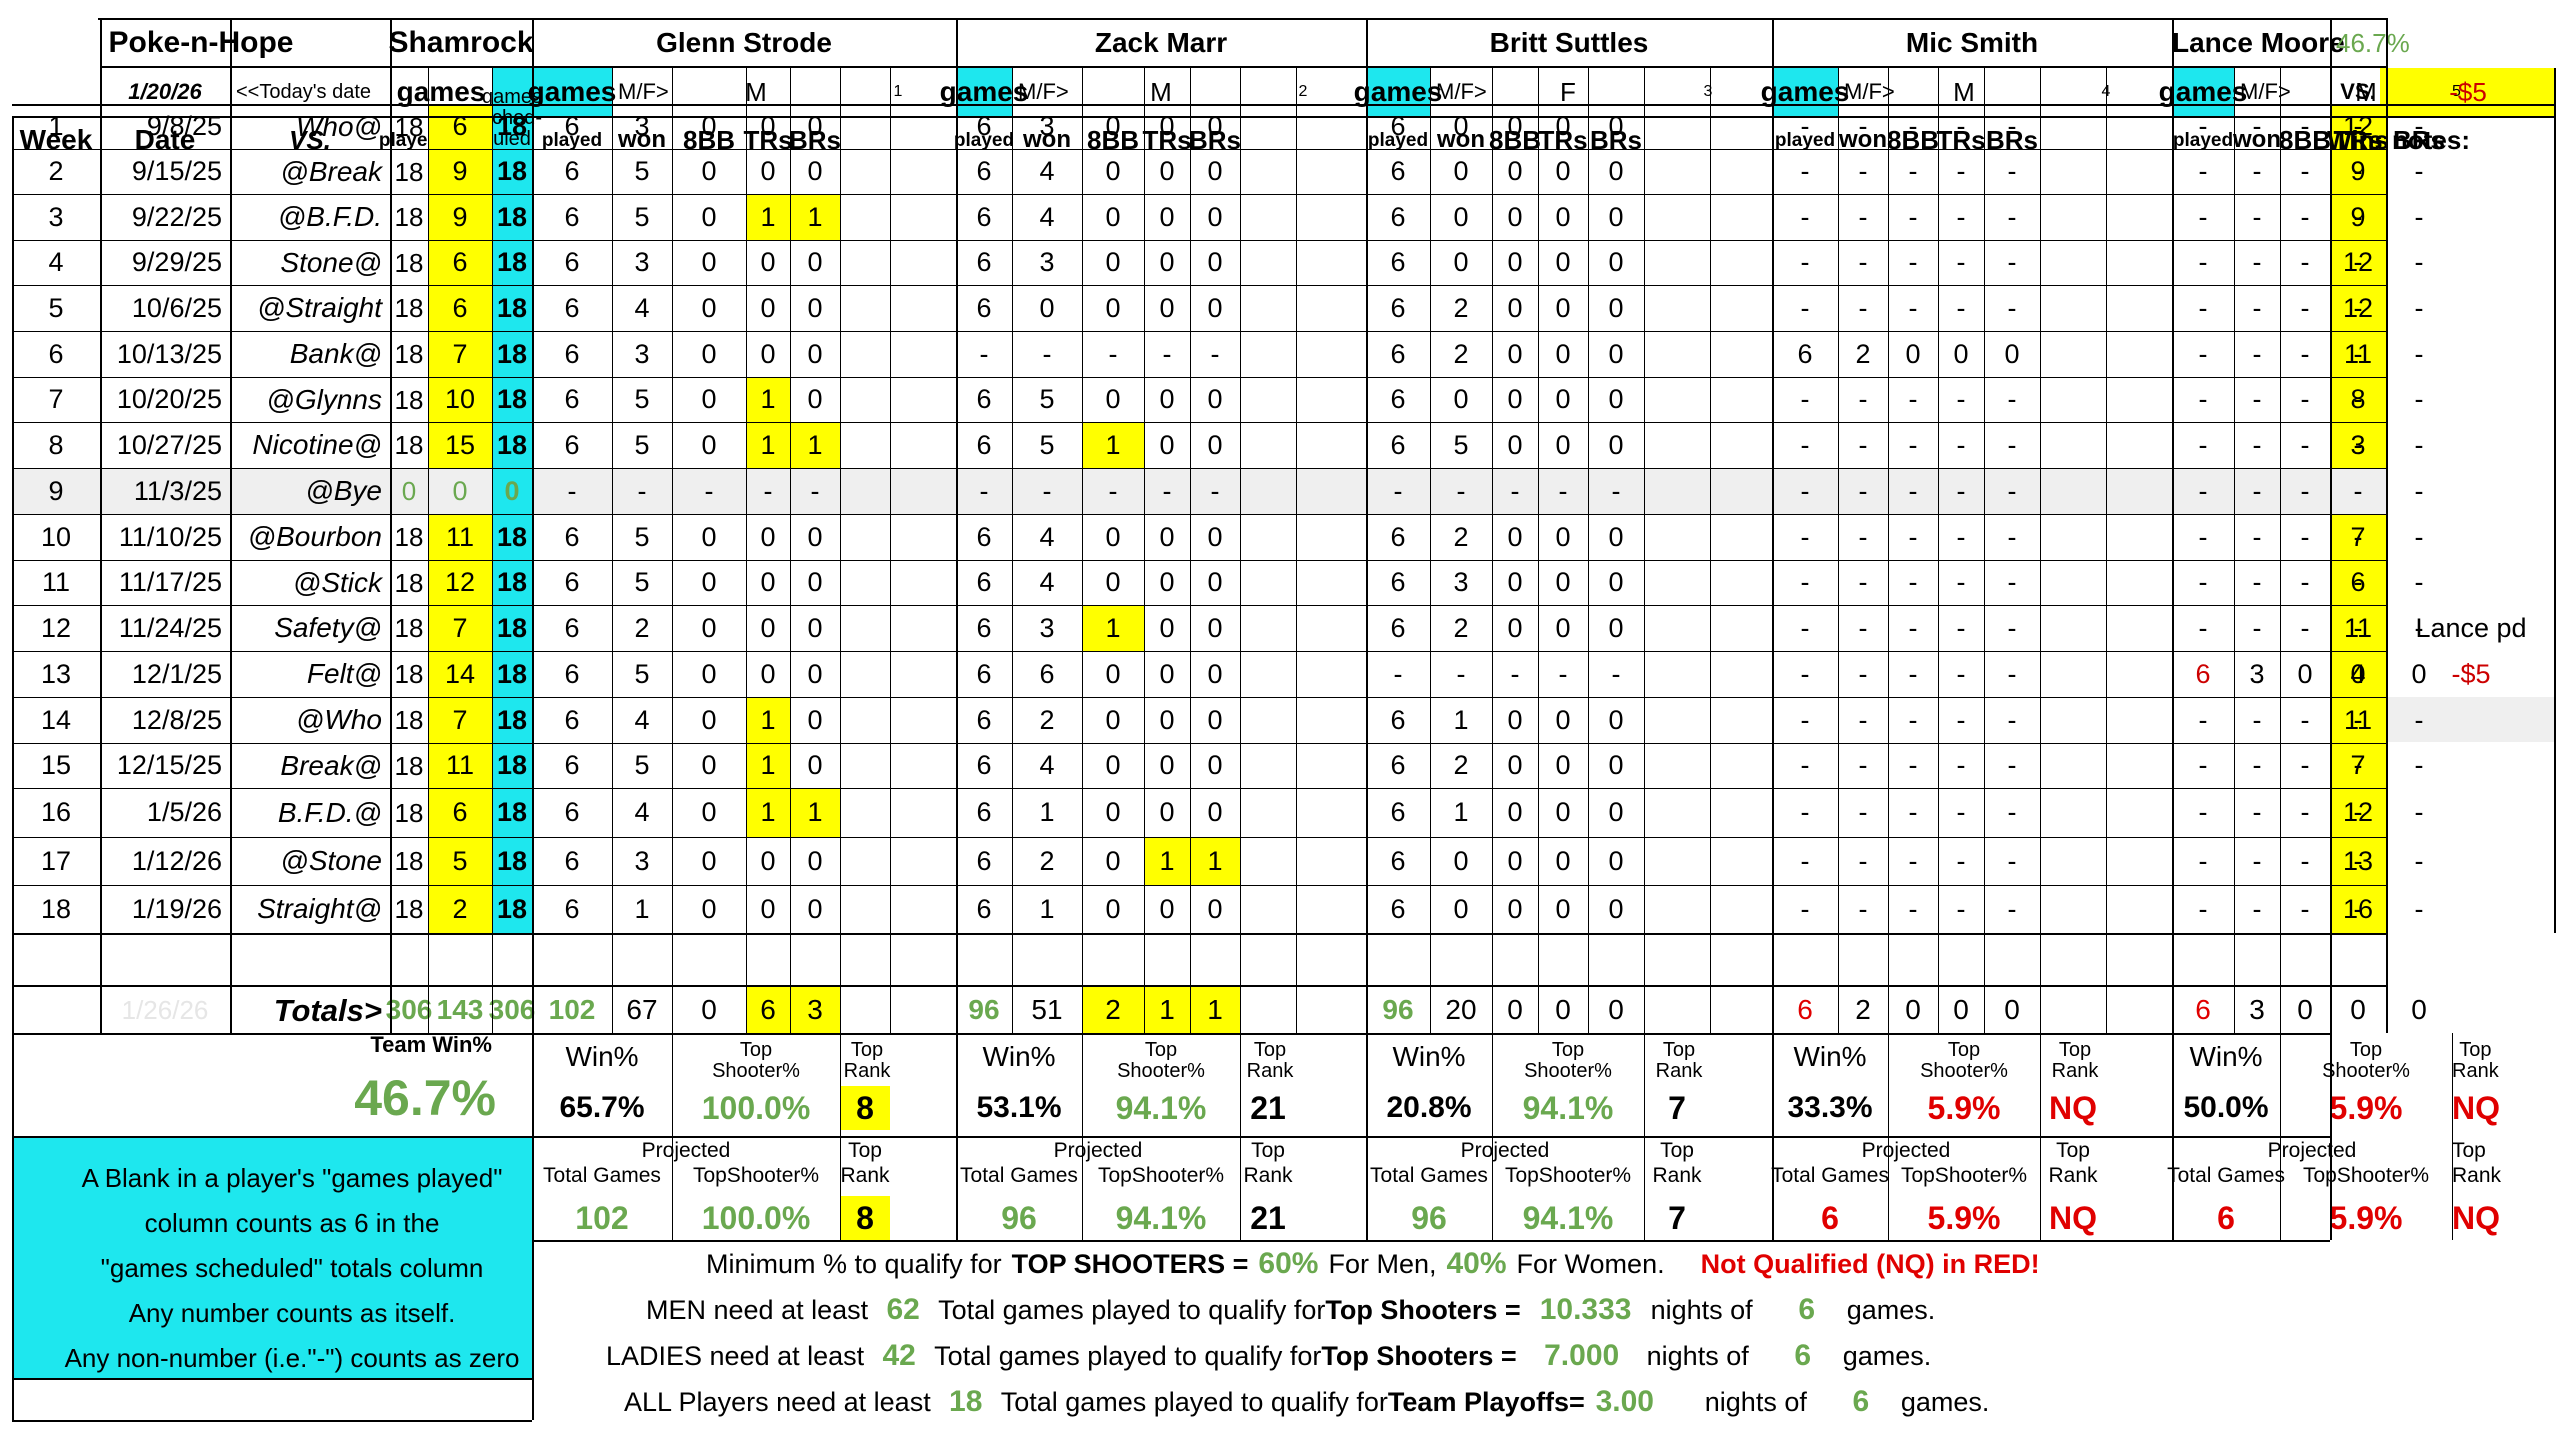 The height and width of the screenshot is (1433, 2560). What do you see at coordinates (319, 908) in the screenshot?
I see `opponent: Straight@` at bounding box center [319, 908].